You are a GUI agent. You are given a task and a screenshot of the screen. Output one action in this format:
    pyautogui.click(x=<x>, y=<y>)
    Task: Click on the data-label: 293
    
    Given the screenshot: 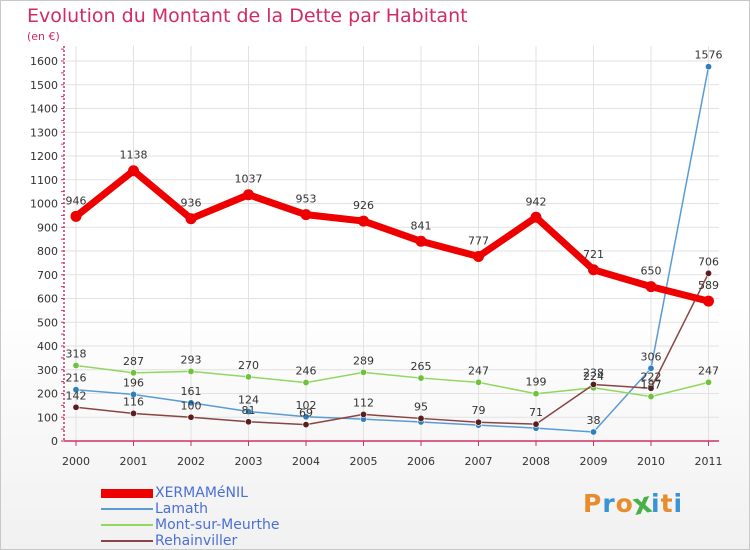 What is the action you would take?
    pyautogui.click(x=191, y=359)
    